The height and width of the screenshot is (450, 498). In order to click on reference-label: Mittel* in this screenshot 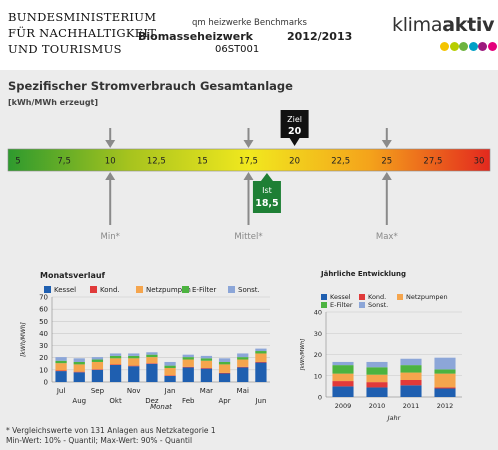, I will do `click(248, 237)`.